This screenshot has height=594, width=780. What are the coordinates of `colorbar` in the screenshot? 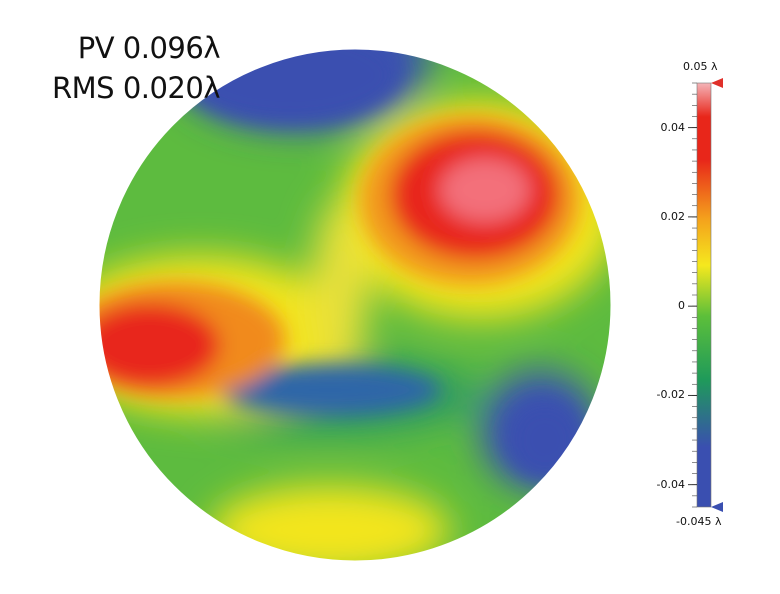 It's located at (705, 295).